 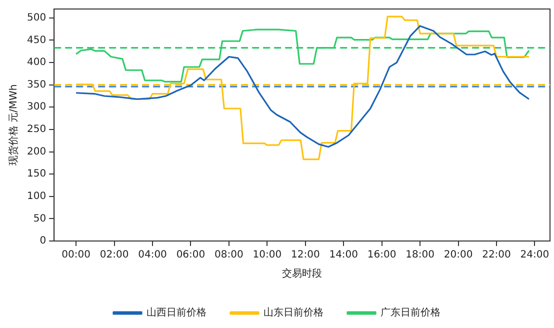 What do you see at coordinates (343, 255) in the screenshot?
I see `x-tick-label: 14:00` at bounding box center [343, 255].